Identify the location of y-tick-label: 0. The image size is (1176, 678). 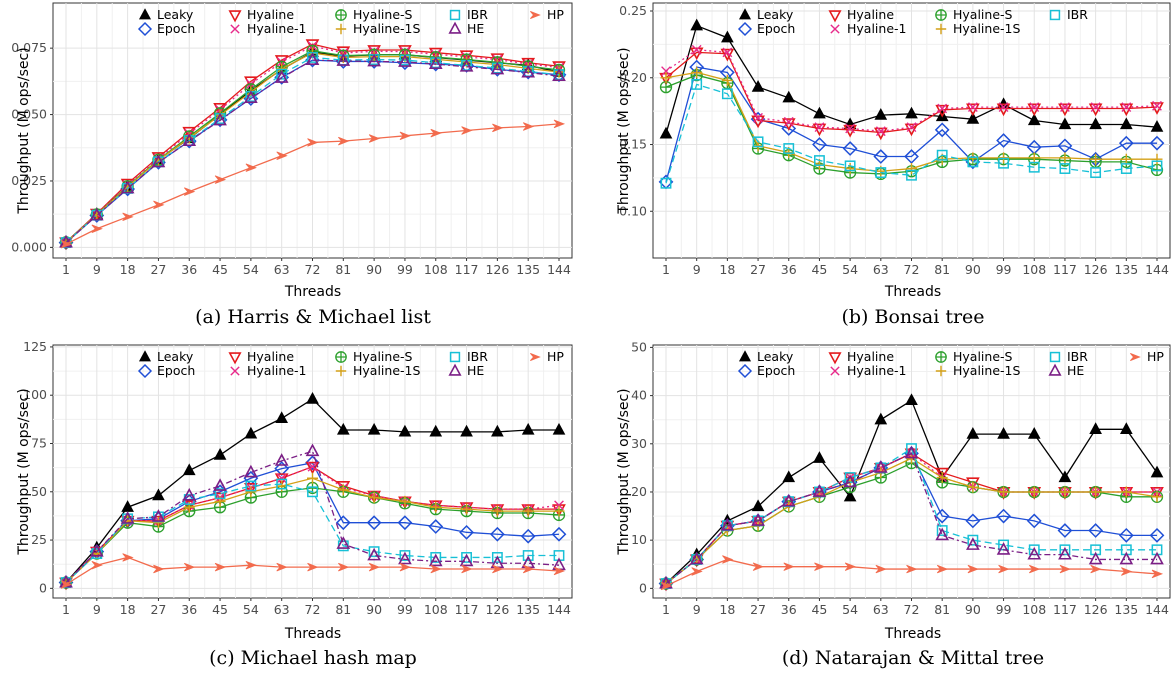
(43, 587).